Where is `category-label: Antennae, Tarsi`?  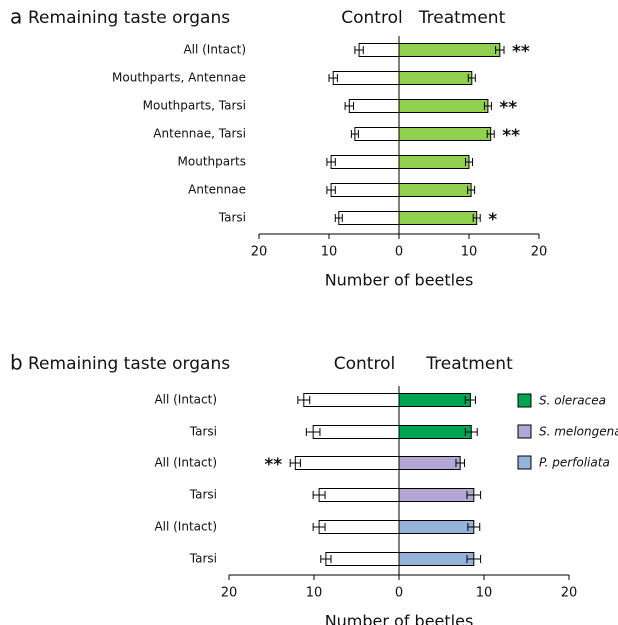 category-label: Antennae, Tarsi is located at coordinates (199, 134).